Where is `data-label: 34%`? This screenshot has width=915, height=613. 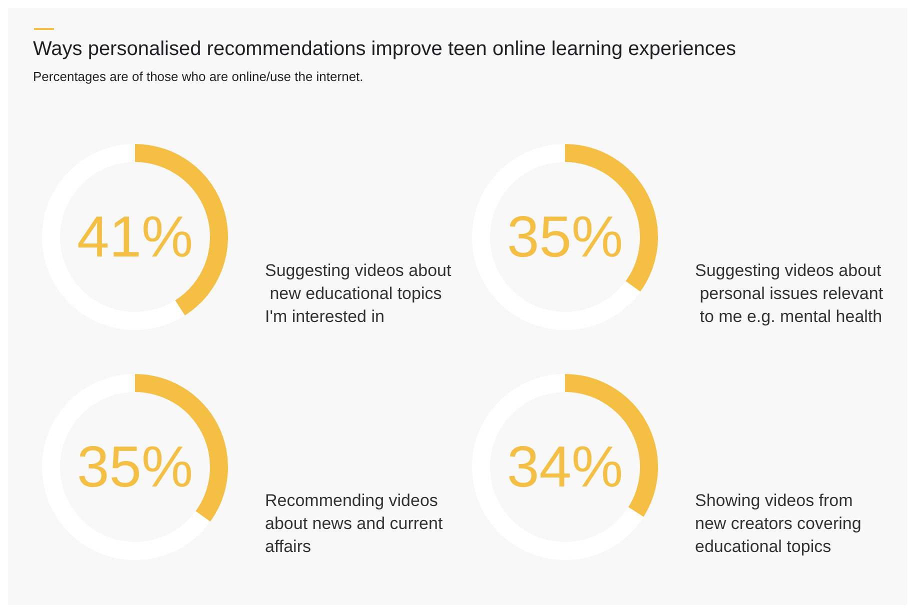 data-label: 34% is located at coordinates (565, 467).